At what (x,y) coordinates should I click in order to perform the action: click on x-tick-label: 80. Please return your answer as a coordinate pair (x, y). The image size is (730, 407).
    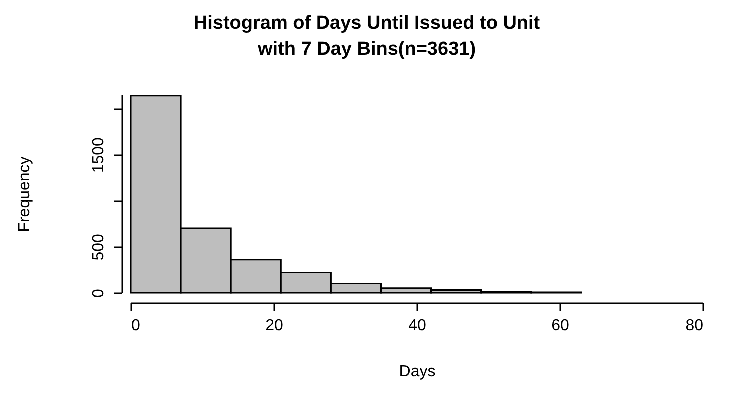
    Looking at the image, I should click on (695, 326).